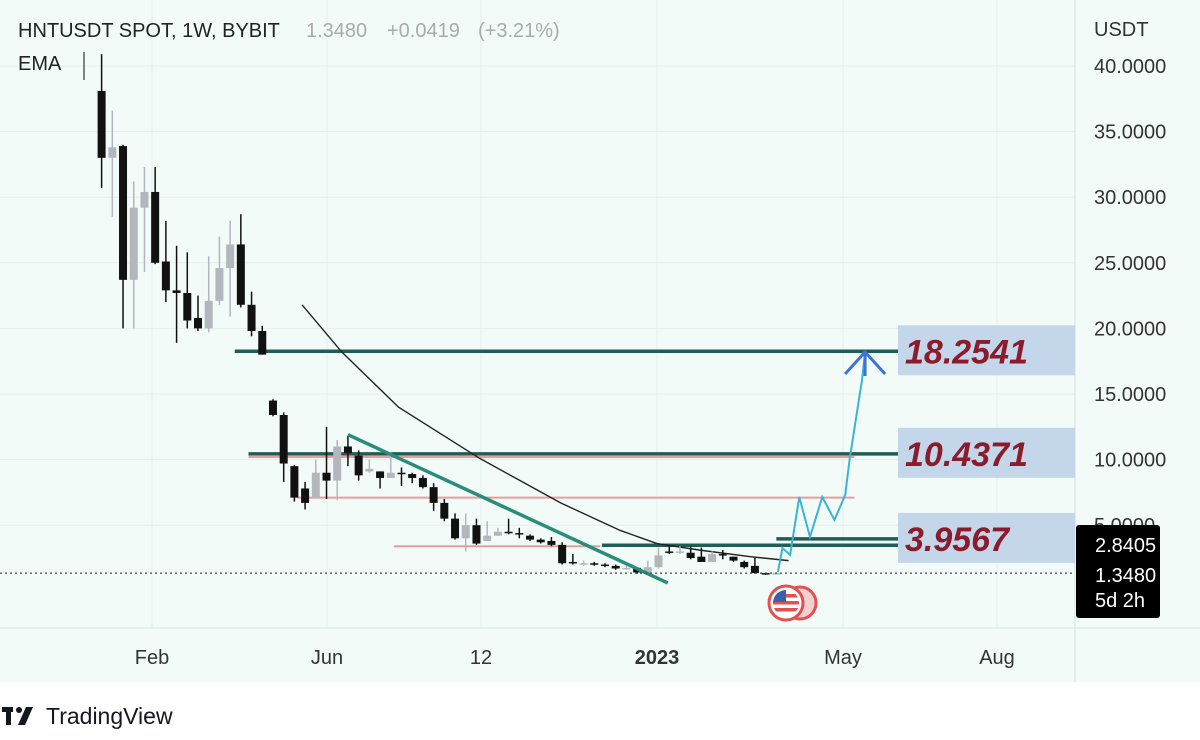 The width and height of the screenshot is (1200, 740). What do you see at coordinates (821, 462) in the screenshot?
I see `projection-path` at bounding box center [821, 462].